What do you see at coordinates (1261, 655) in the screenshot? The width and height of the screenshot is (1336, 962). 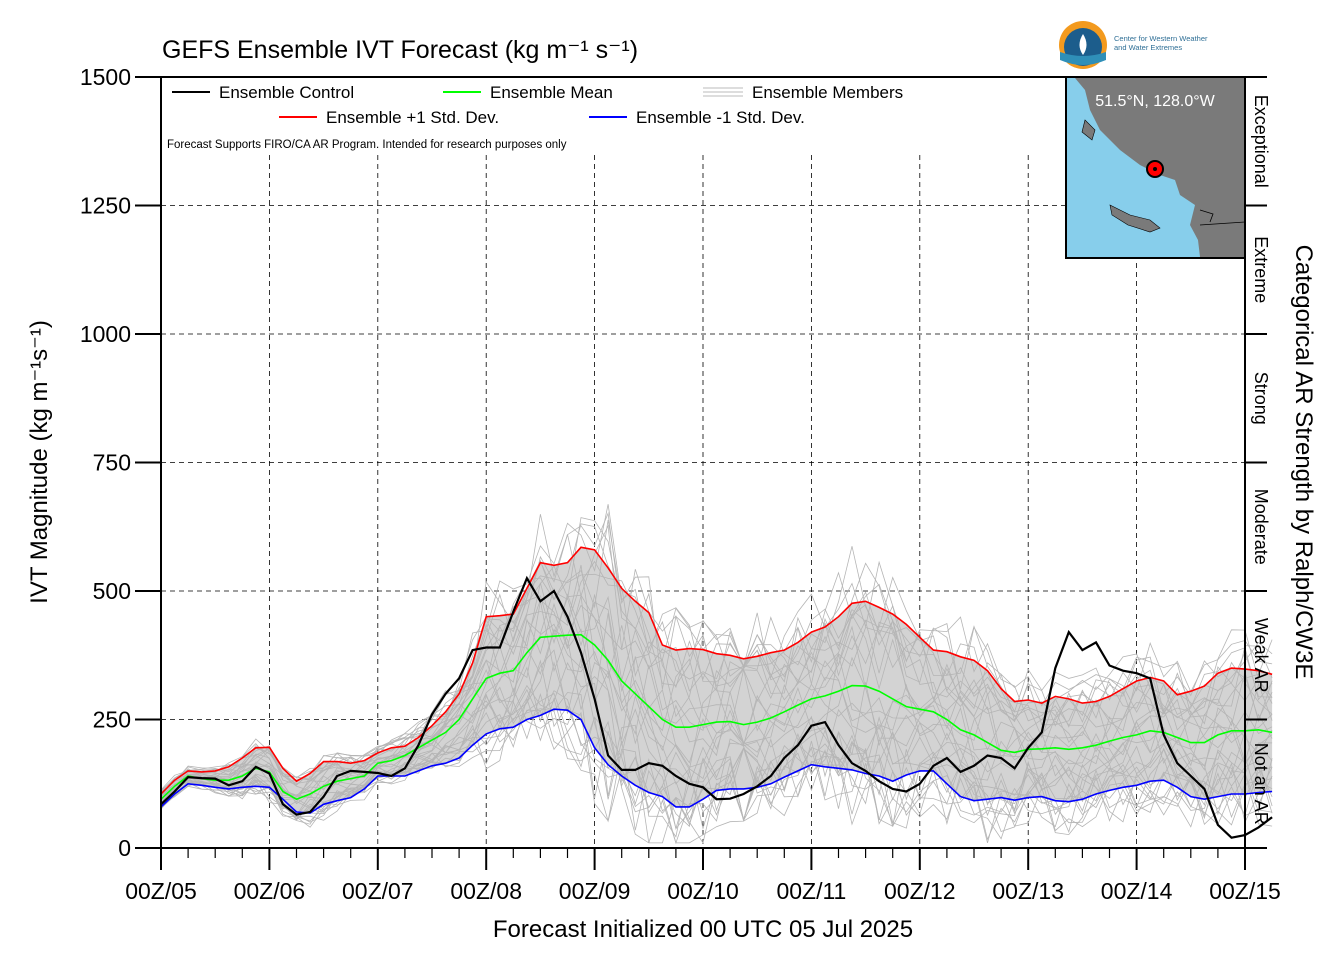 I see `category-label: Weak AR` at bounding box center [1261, 655].